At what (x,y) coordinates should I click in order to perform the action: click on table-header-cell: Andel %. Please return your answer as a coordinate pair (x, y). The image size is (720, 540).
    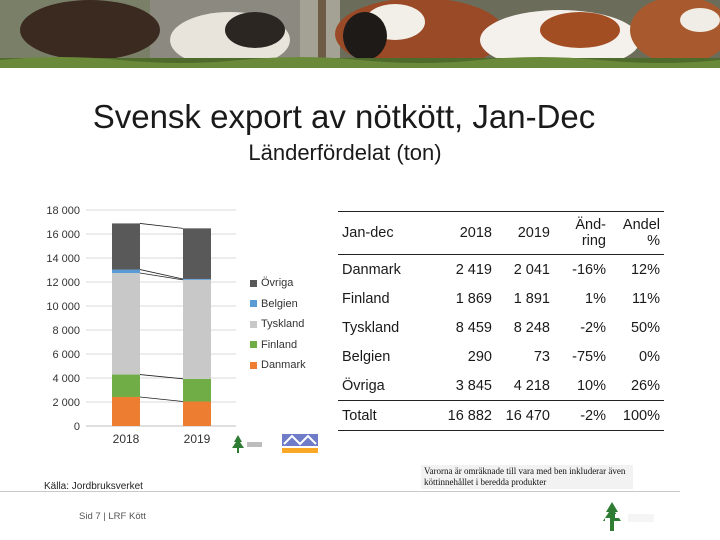
    Looking at the image, I should click on (641, 233).